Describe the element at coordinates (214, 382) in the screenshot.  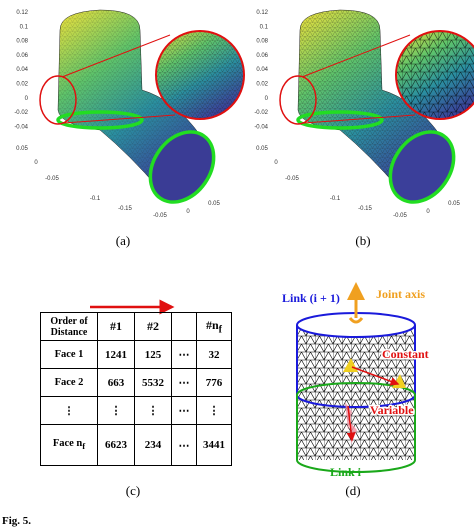
I see `table-cell: 776` at that location.